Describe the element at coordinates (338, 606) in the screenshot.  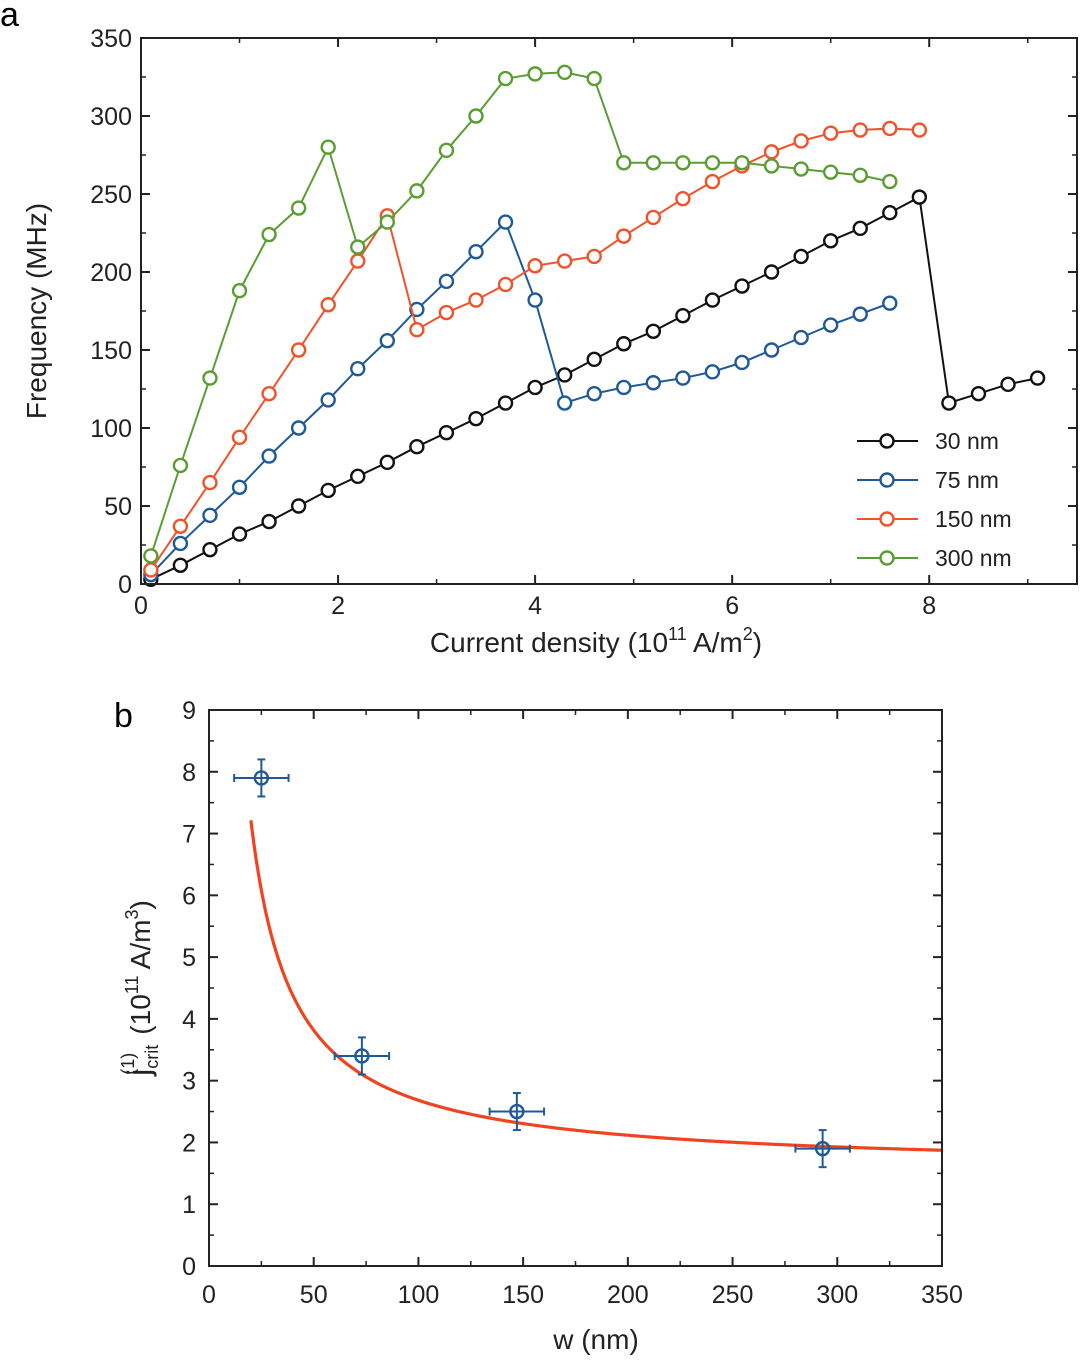
I see `a-xtick-label: 2` at that location.